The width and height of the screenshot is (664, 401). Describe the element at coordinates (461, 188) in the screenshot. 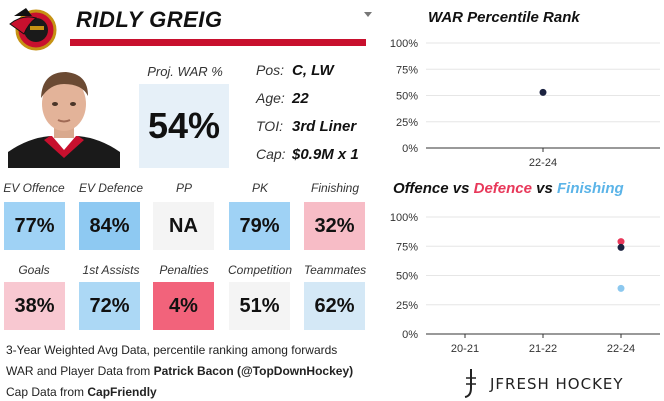

I see `chart2-title-vs-1: vs` at that location.